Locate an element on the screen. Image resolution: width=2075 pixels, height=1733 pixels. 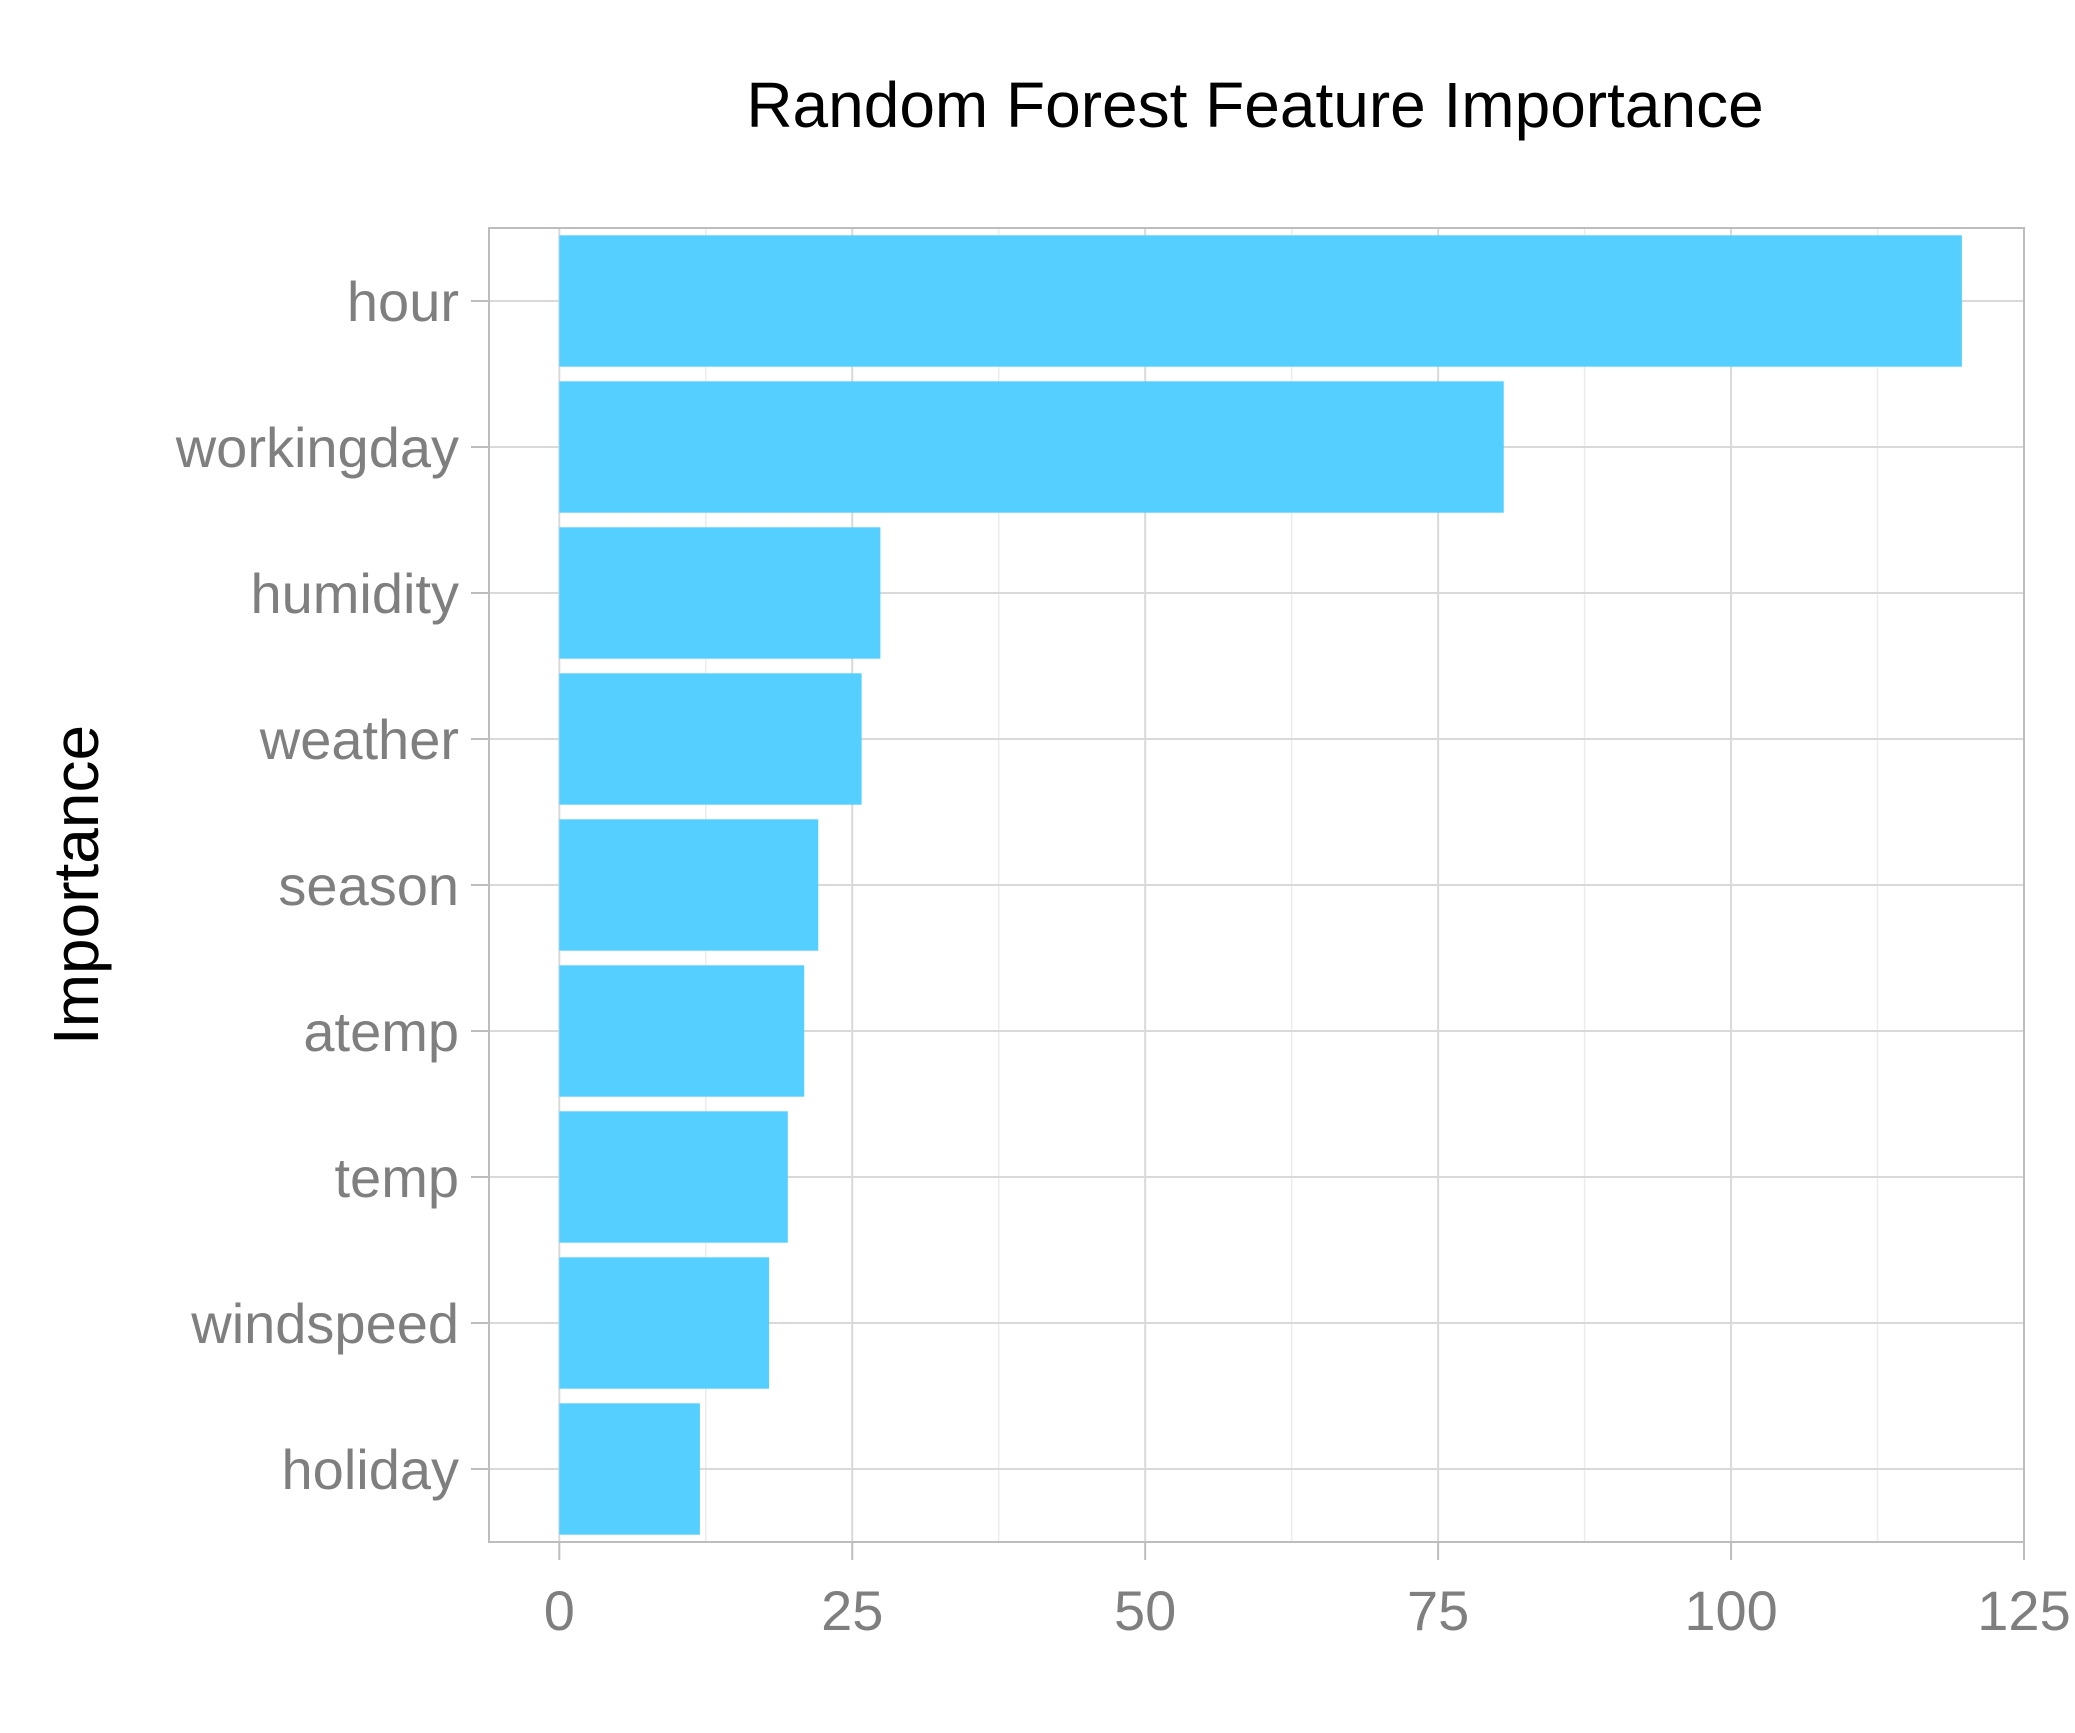
bar-workingday is located at coordinates (1031, 447).